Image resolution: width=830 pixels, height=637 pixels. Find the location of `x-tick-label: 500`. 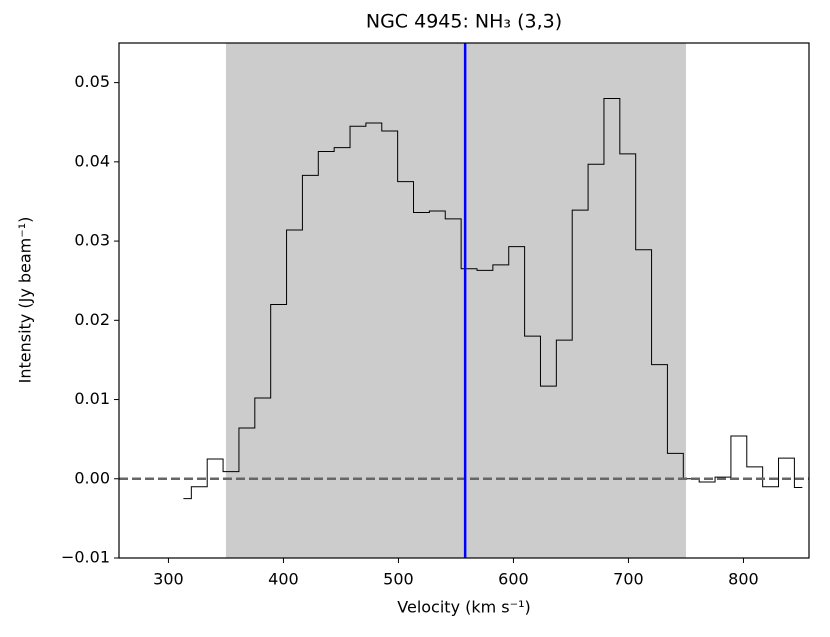

x-tick-label: 500 is located at coordinates (398, 579).